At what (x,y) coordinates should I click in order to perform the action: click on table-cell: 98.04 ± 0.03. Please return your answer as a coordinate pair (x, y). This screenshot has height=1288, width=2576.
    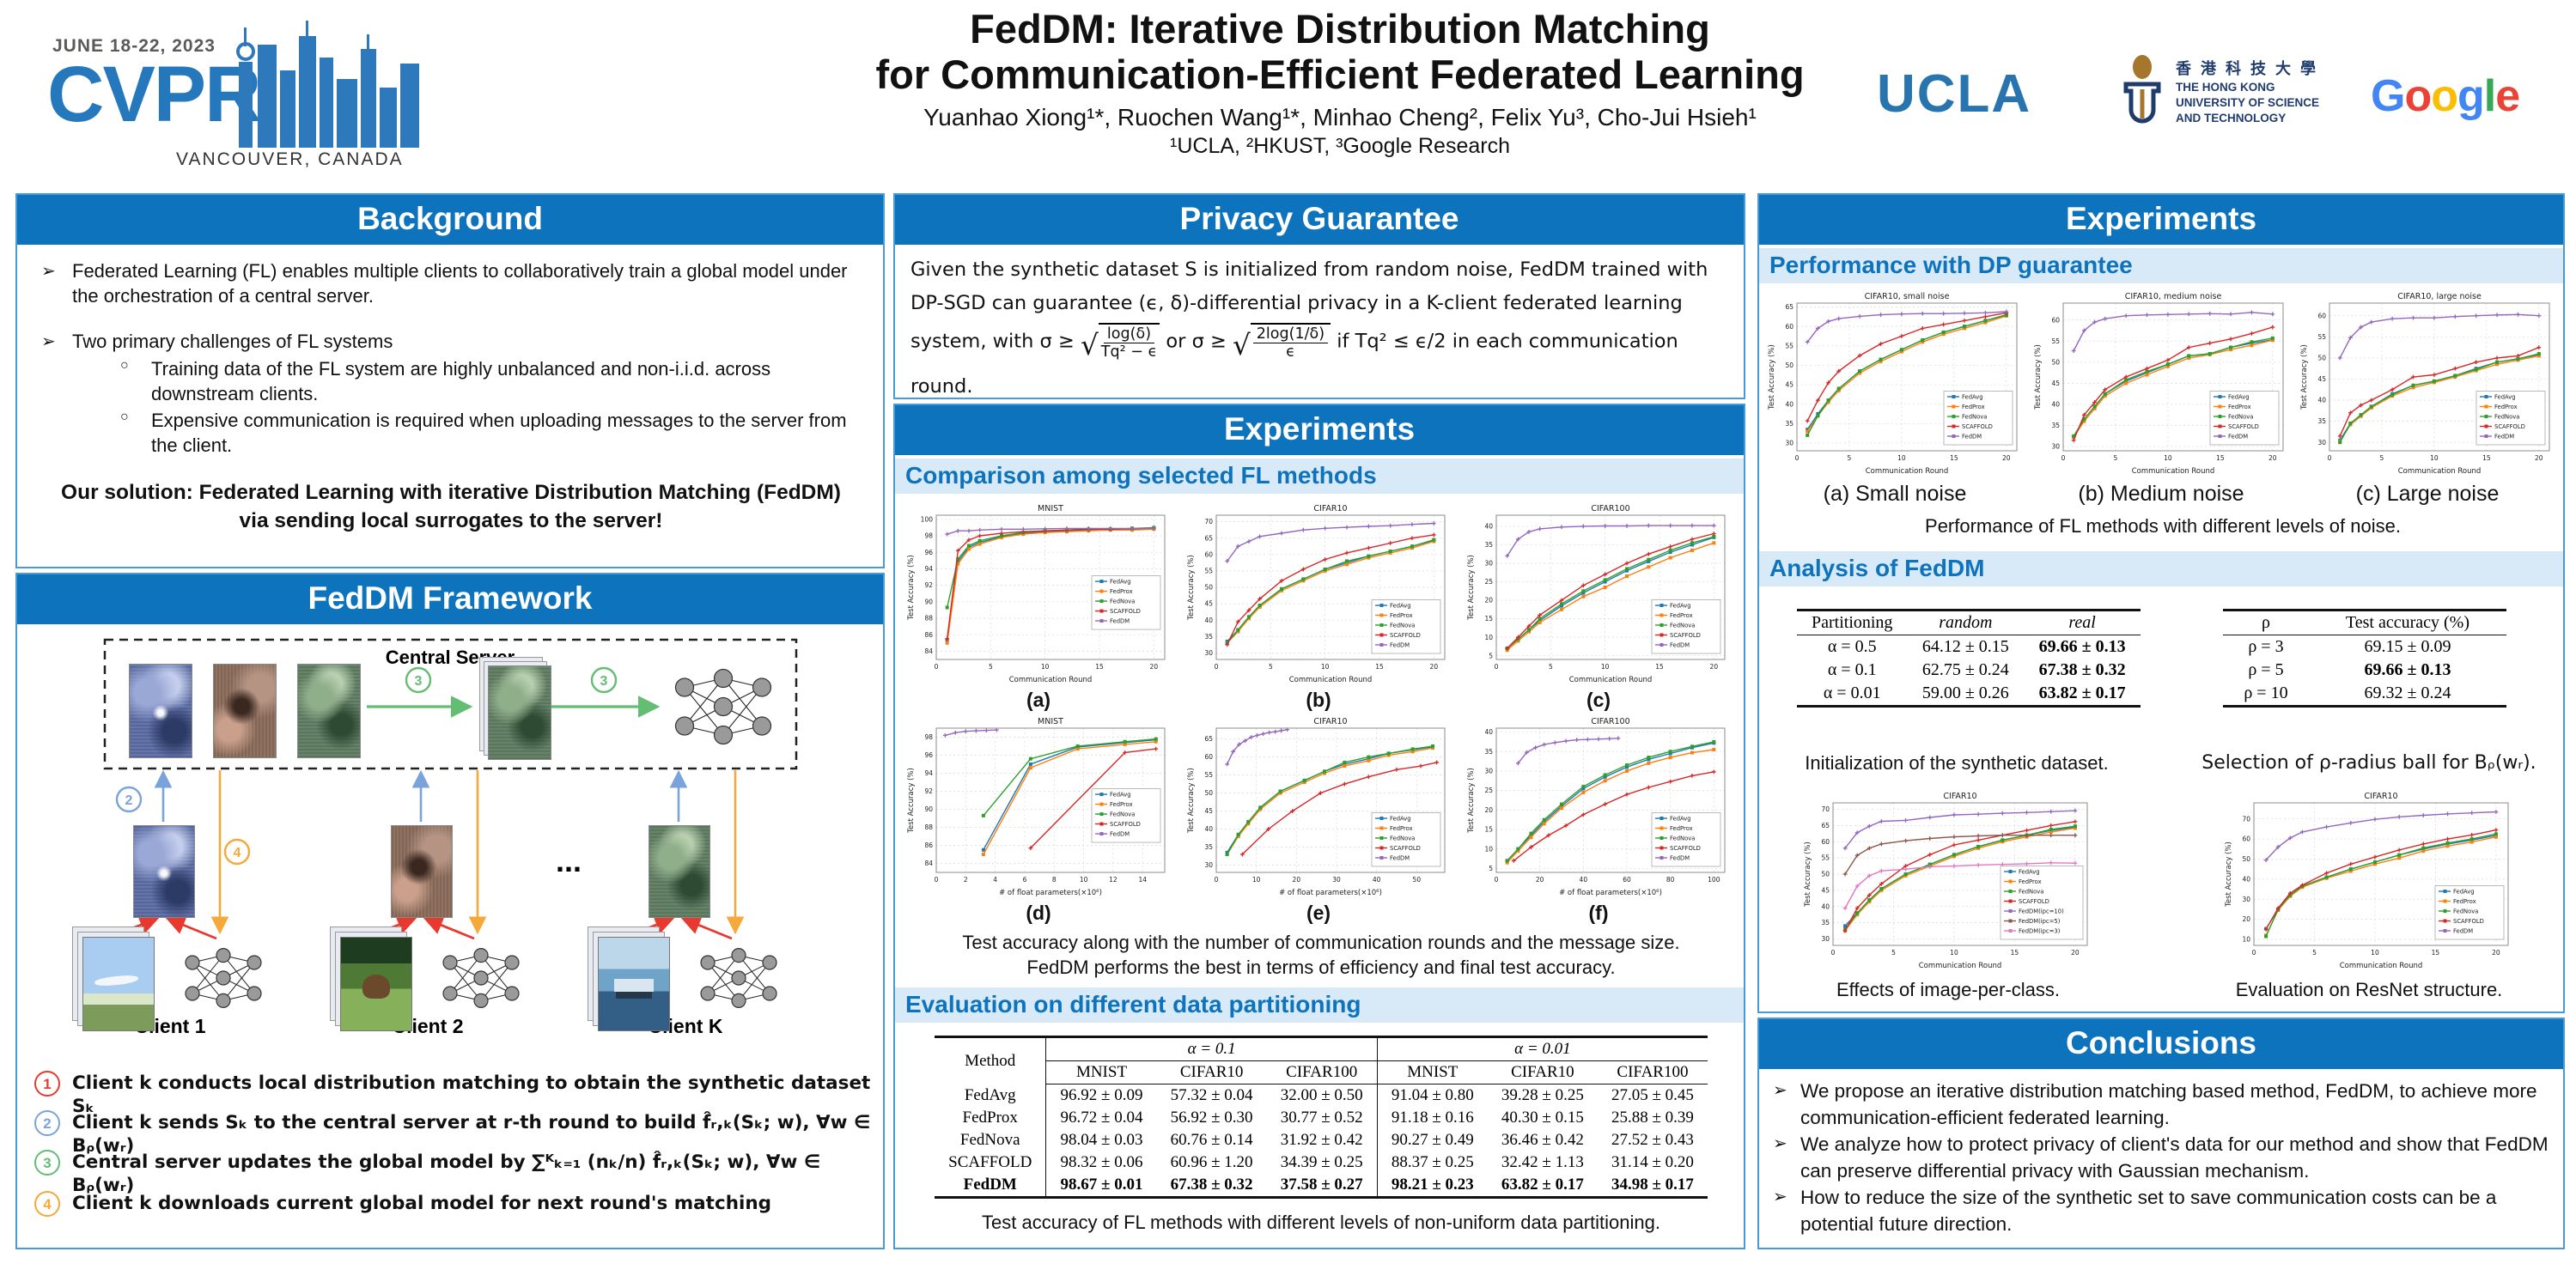
    Looking at the image, I should click on (1101, 1140).